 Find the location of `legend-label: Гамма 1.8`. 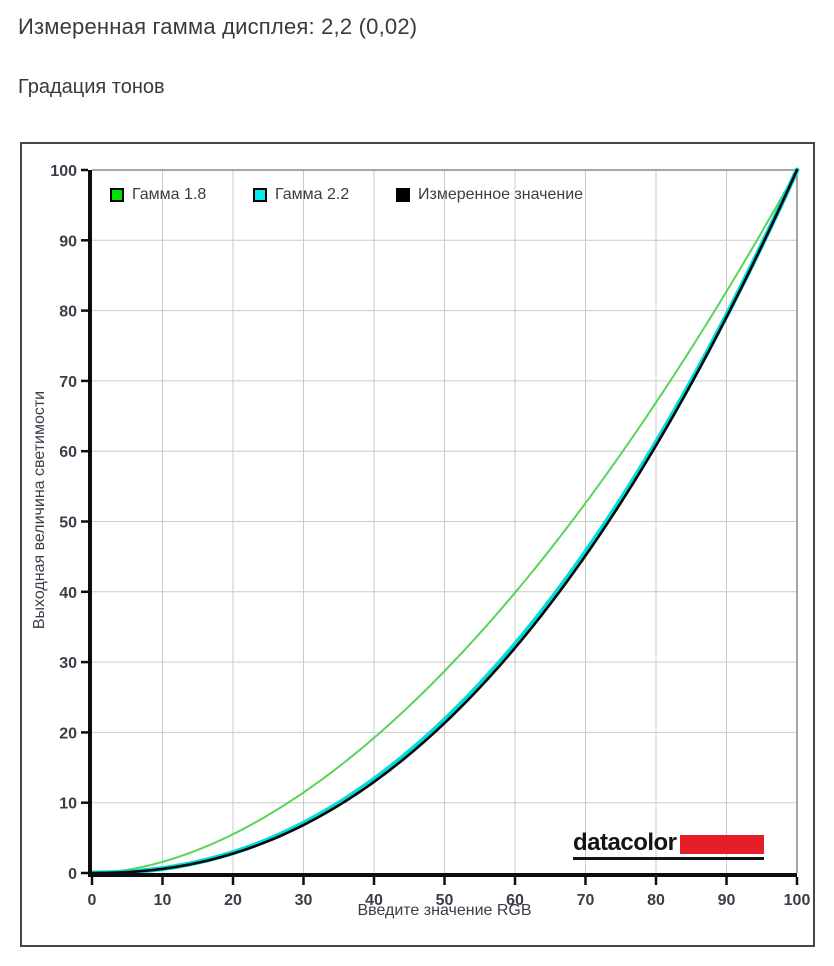

legend-label: Гамма 1.8 is located at coordinates (169, 194).